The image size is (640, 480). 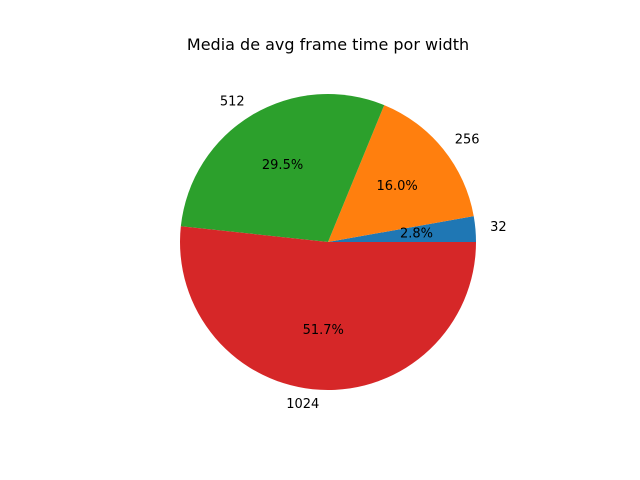 I want to click on slice-percent-1024: 51.7%, so click(x=323, y=330).